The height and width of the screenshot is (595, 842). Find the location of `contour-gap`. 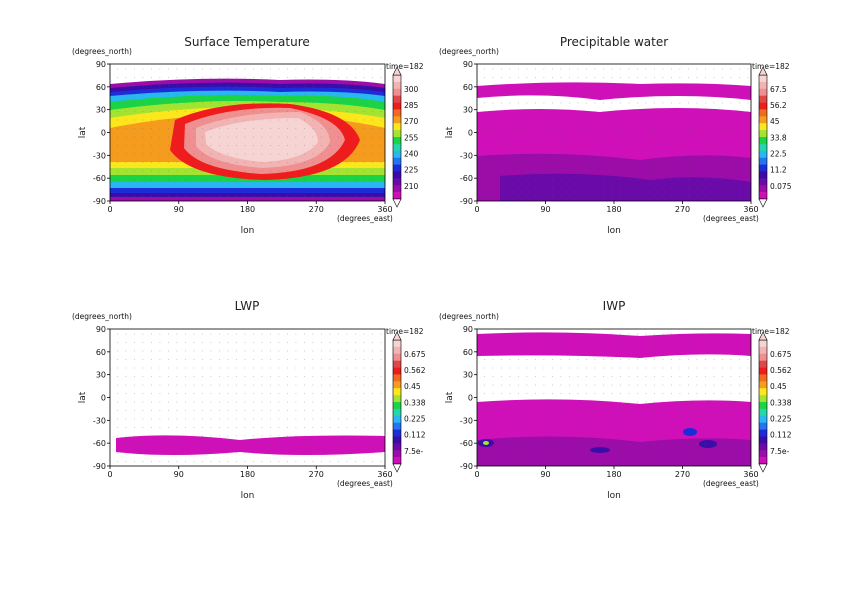

contour-gap is located at coordinates (614, 103).